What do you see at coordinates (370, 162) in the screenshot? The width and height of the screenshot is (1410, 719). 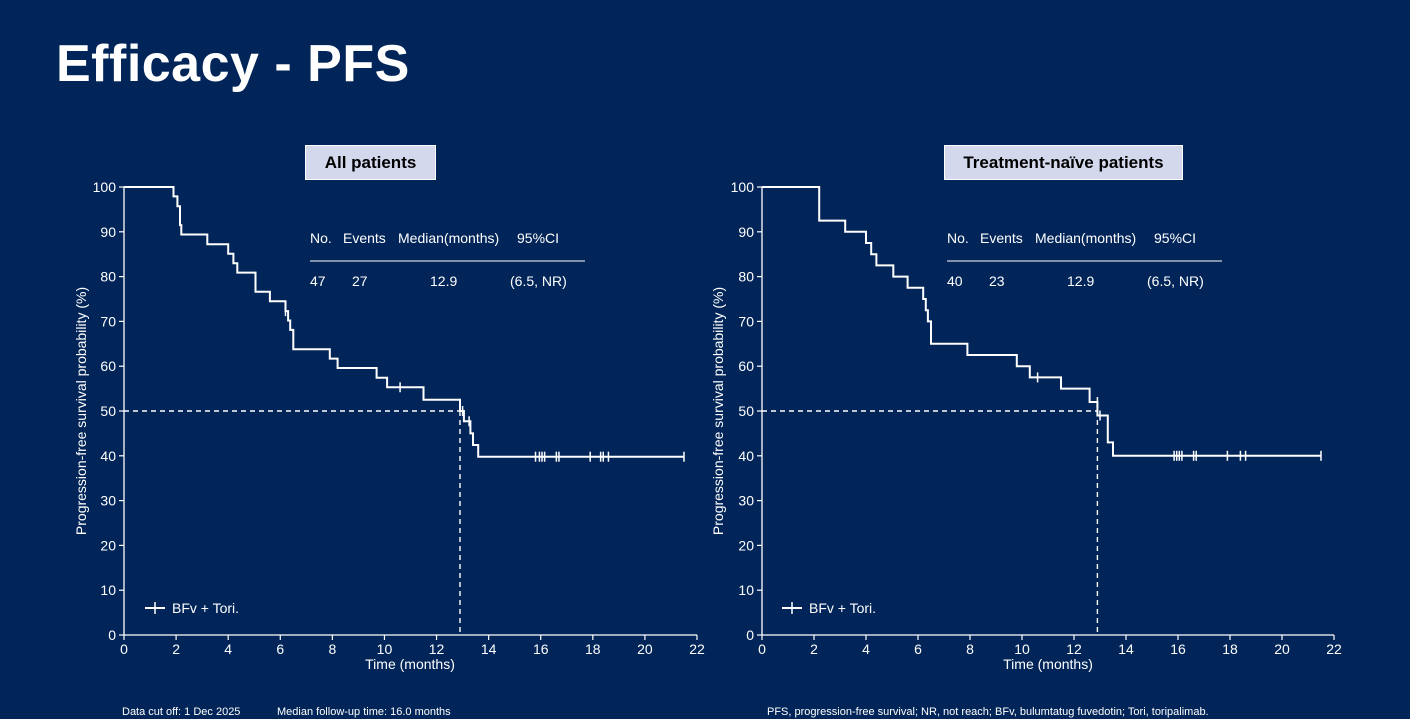 I see `panel-label-all-patients: All patients` at bounding box center [370, 162].